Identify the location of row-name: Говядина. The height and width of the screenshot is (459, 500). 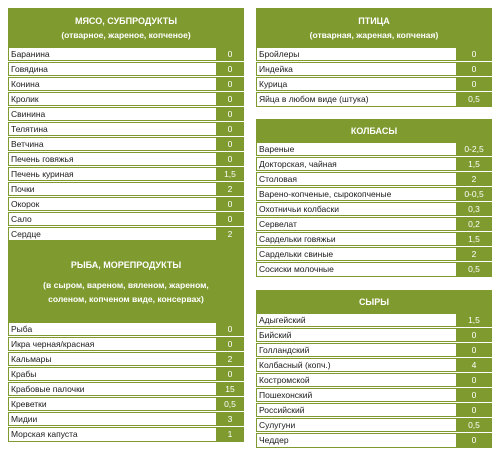
(112, 69).